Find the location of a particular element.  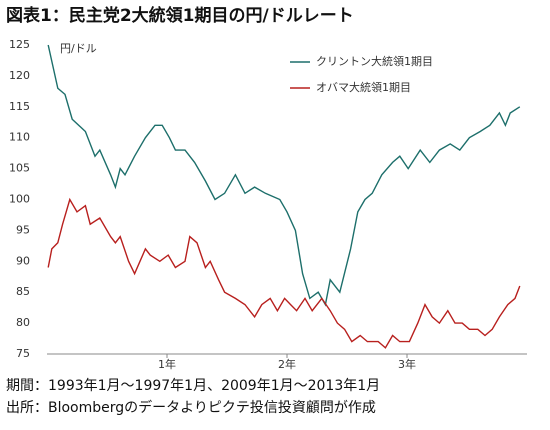

legend-label: オバマ大統領1期目 is located at coordinates (363, 87).